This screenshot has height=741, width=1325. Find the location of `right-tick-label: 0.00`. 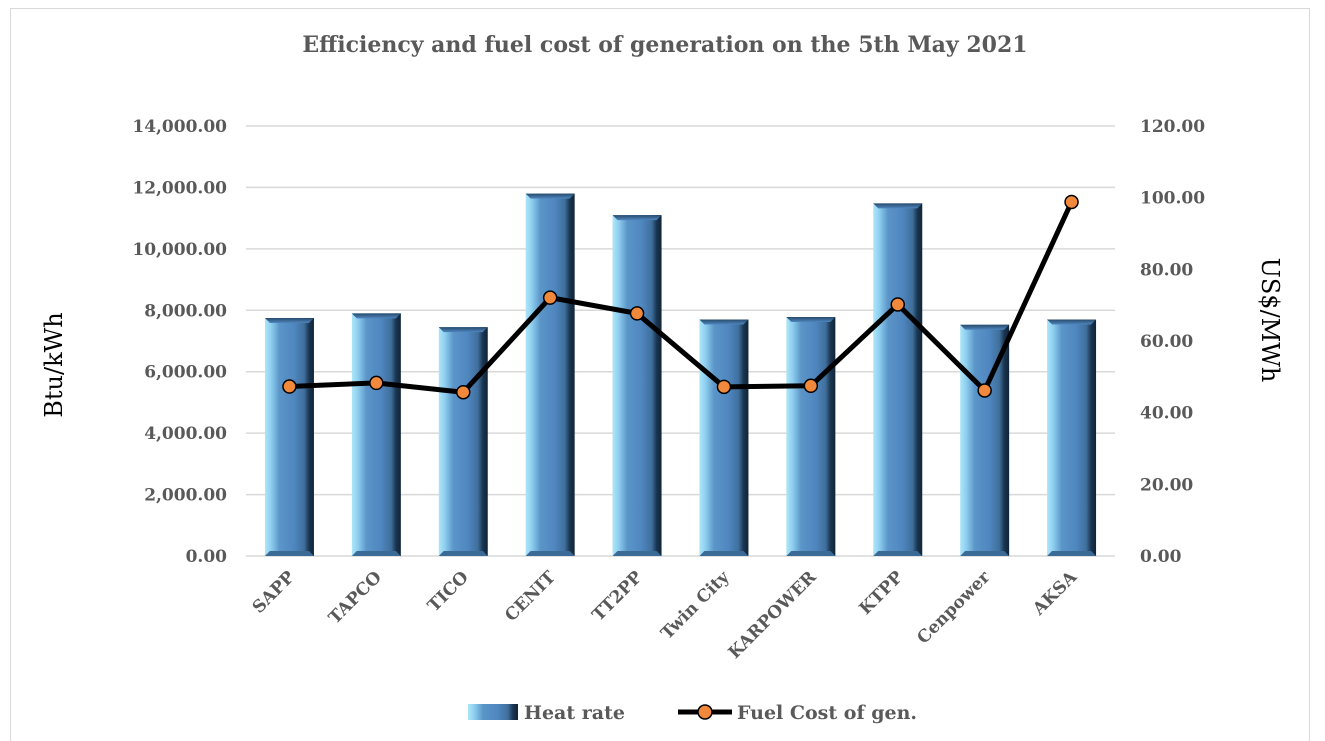

right-tick-label: 0.00 is located at coordinates (1161, 557).